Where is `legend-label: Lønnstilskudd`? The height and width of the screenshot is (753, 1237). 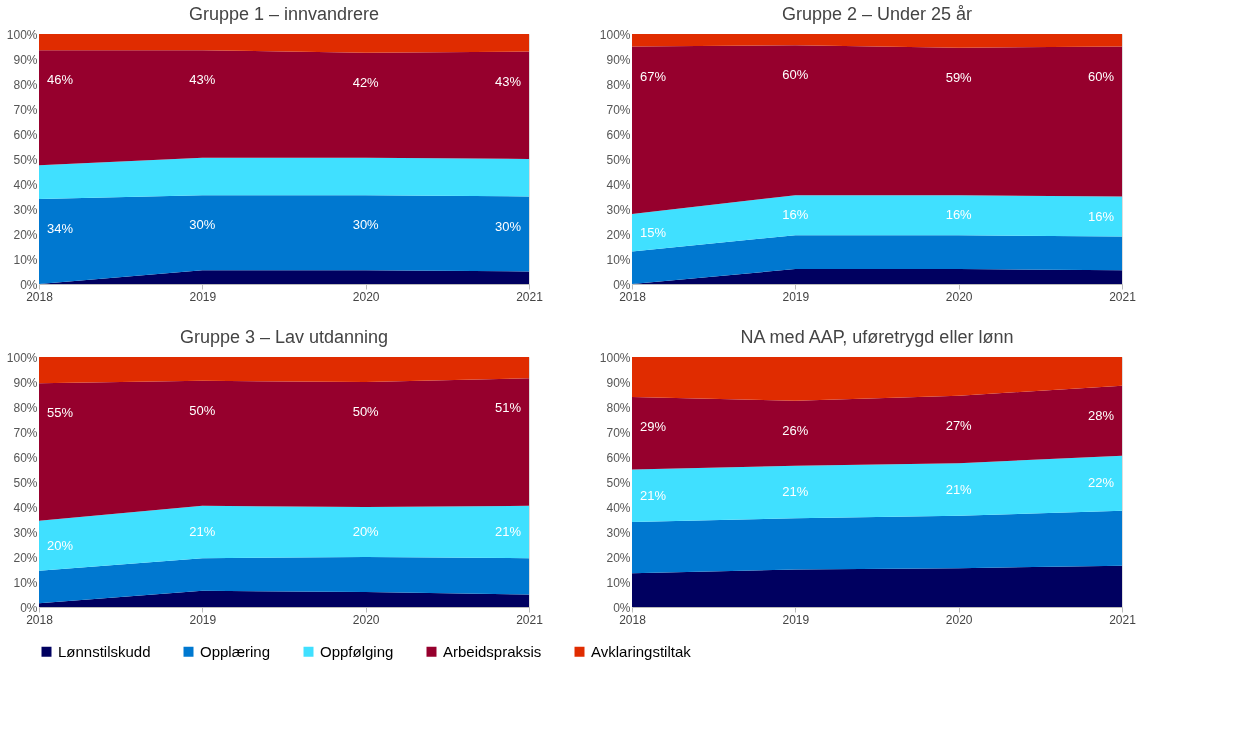 legend-label: Lønnstilskudd is located at coordinates (104, 651).